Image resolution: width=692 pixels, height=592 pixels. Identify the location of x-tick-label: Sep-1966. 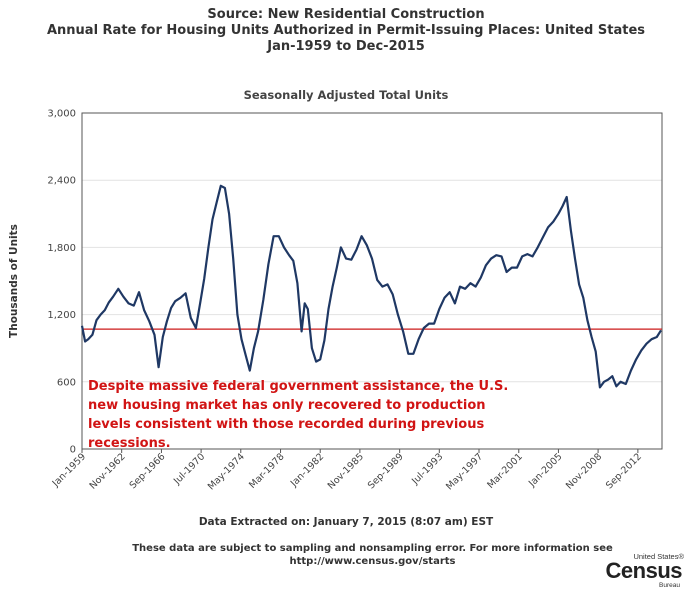
(148, 471).